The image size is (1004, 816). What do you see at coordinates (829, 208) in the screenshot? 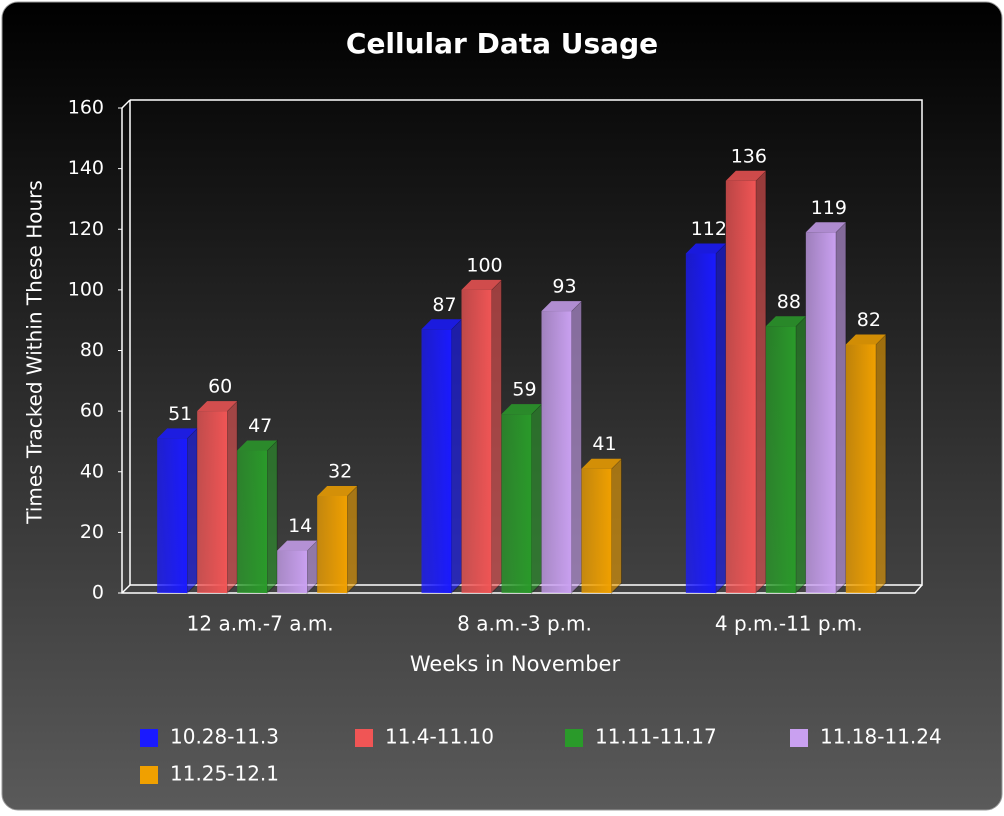
I see `value-label: 119` at bounding box center [829, 208].